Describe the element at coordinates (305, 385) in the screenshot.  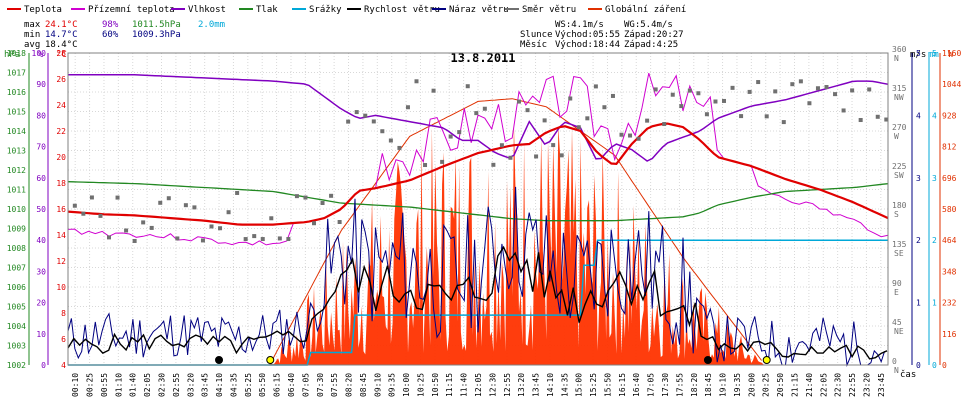
I see `x-tick-label: 07:05` at that location.